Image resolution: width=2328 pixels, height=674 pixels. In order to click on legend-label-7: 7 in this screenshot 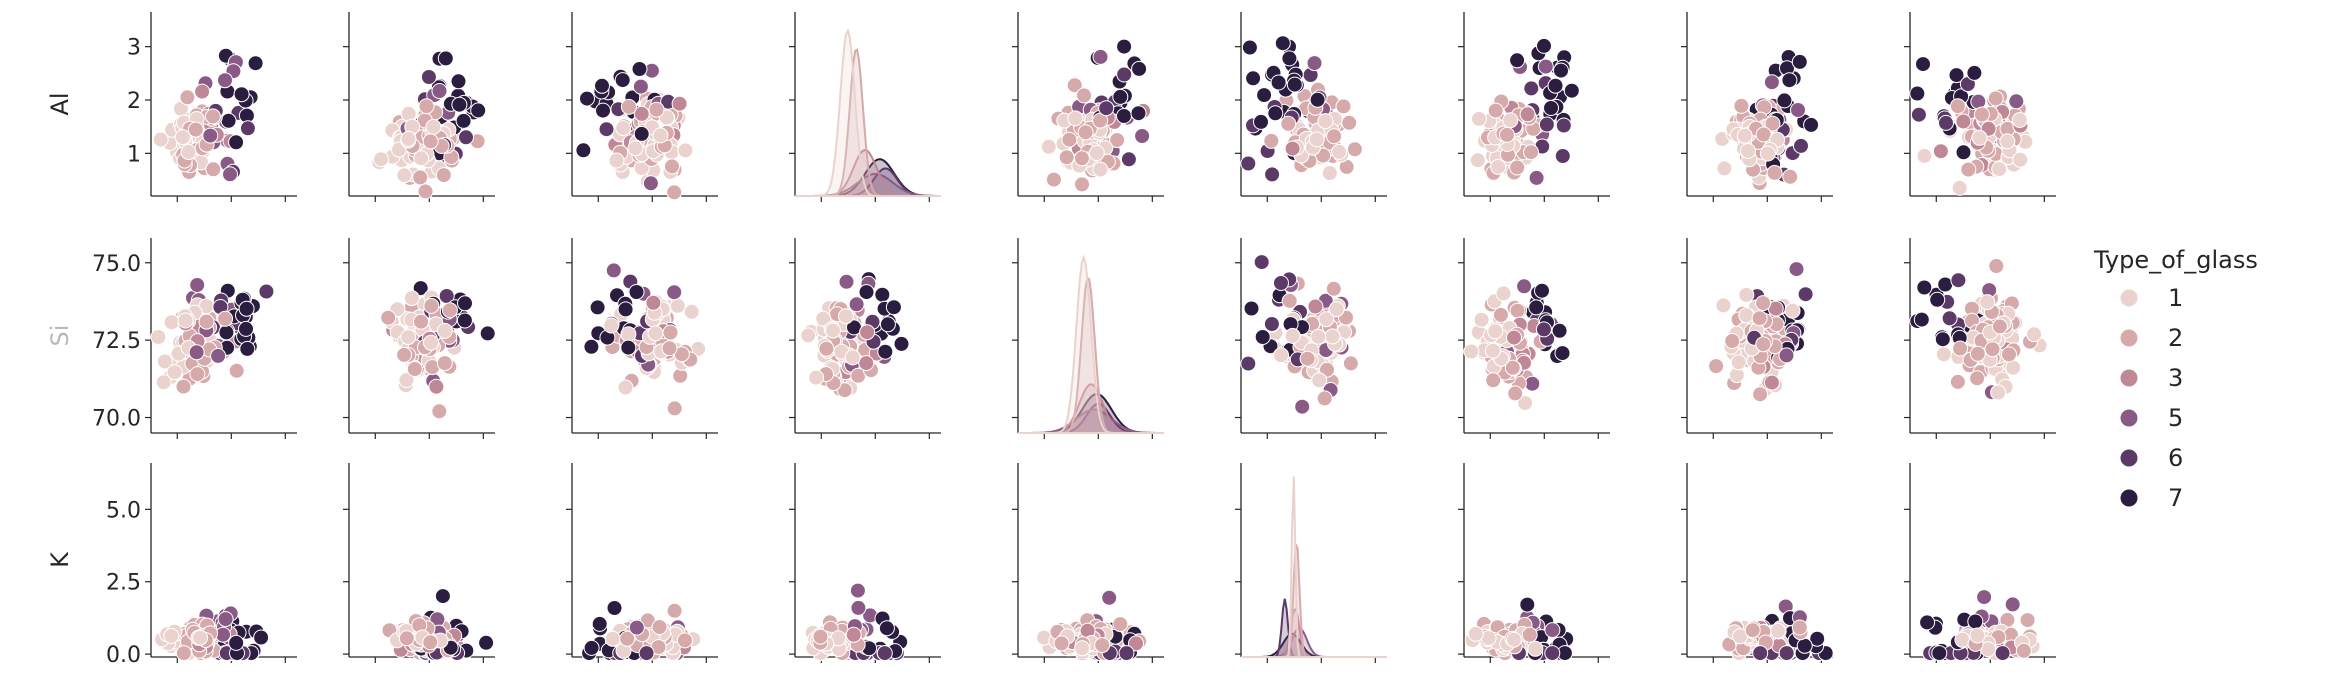, I will do `click(2175, 498)`.